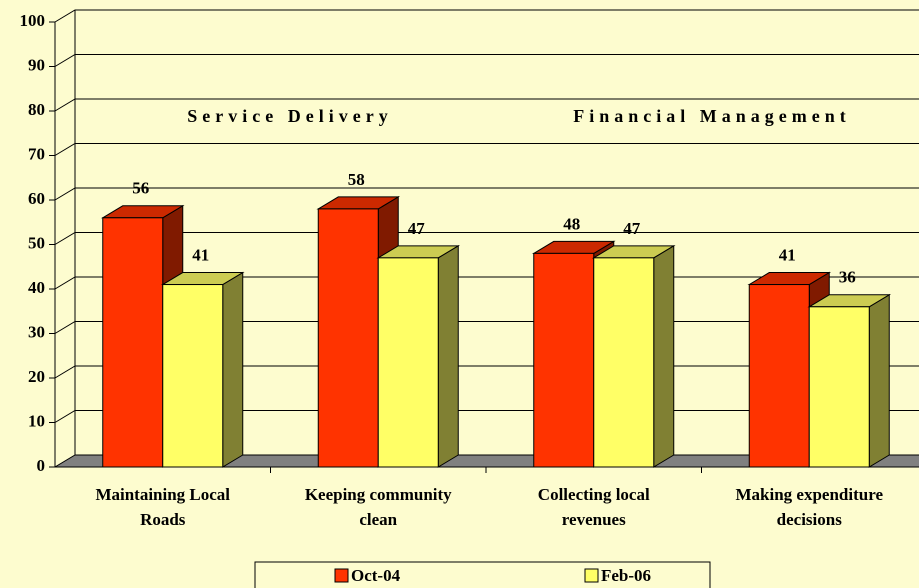 This screenshot has height=588, width=919. I want to click on y-tick-label: 90, so click(36, 64).